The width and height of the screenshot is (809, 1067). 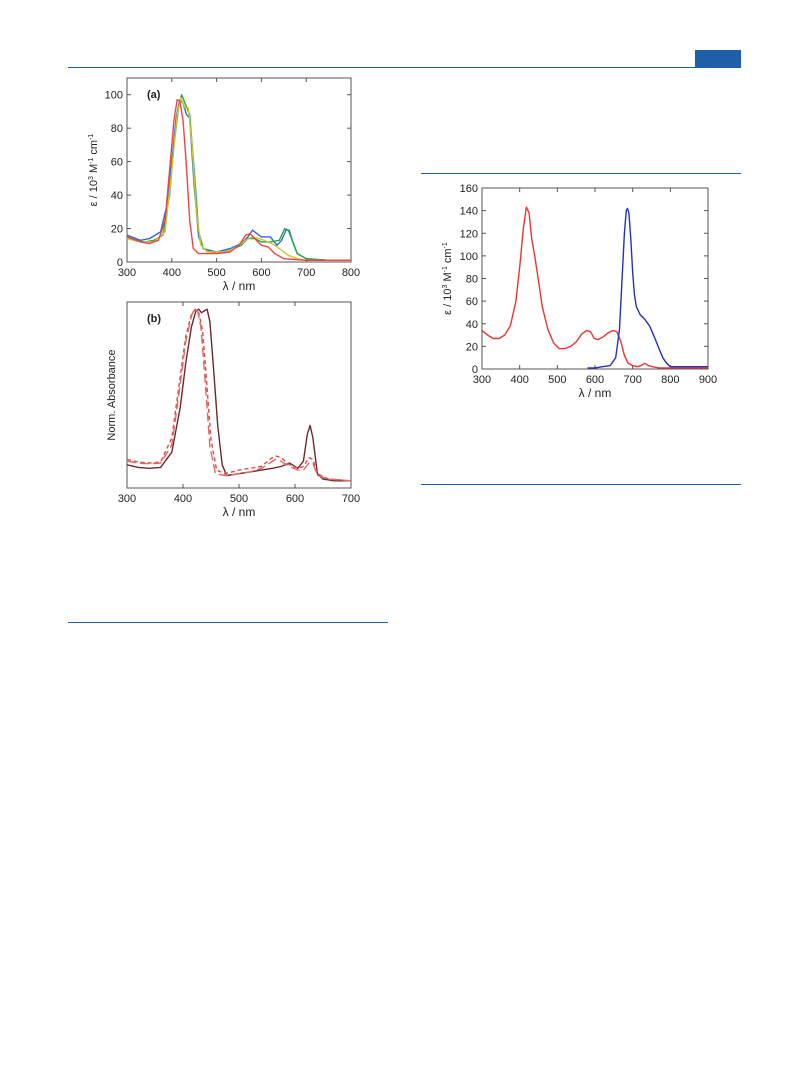 What do you see at coordinates (228, 622) in the screenshot?
I see `left-column-rule` at bounding box center [228, 622].